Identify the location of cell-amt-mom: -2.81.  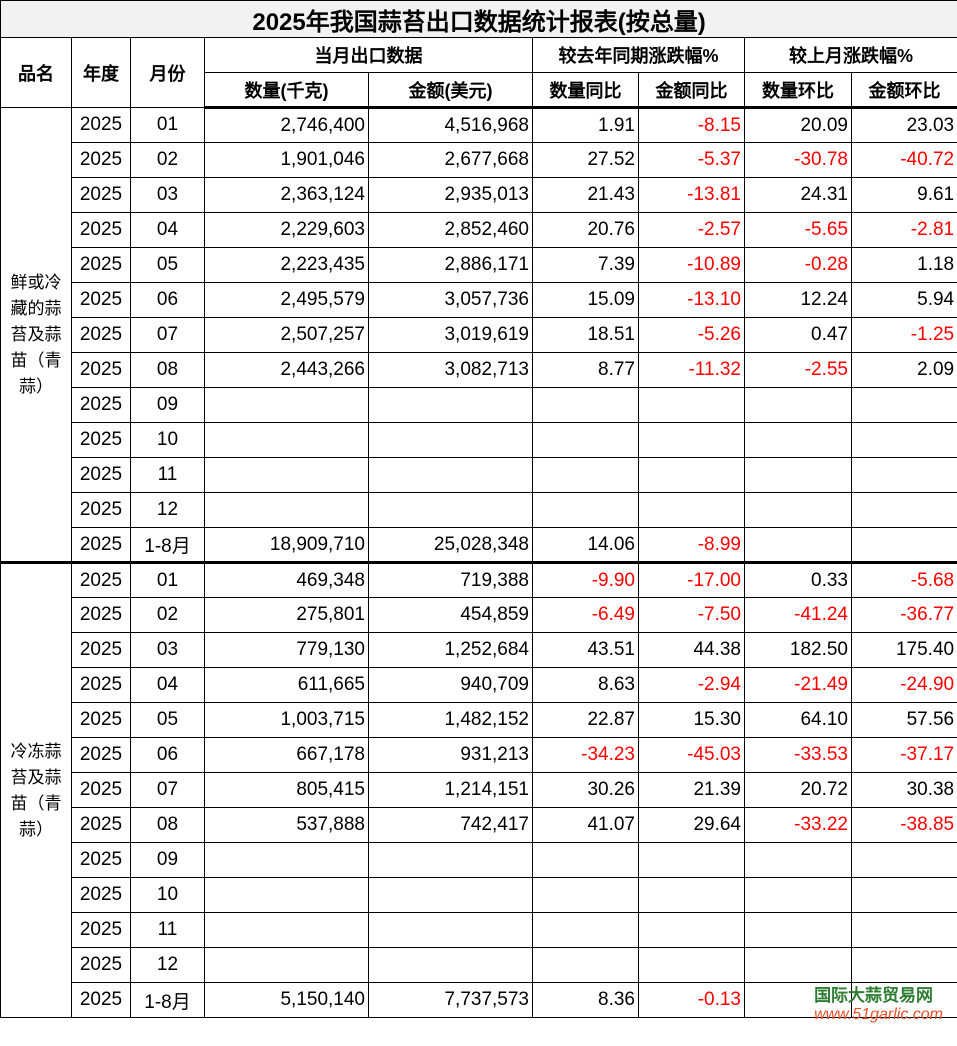
(903, 230).